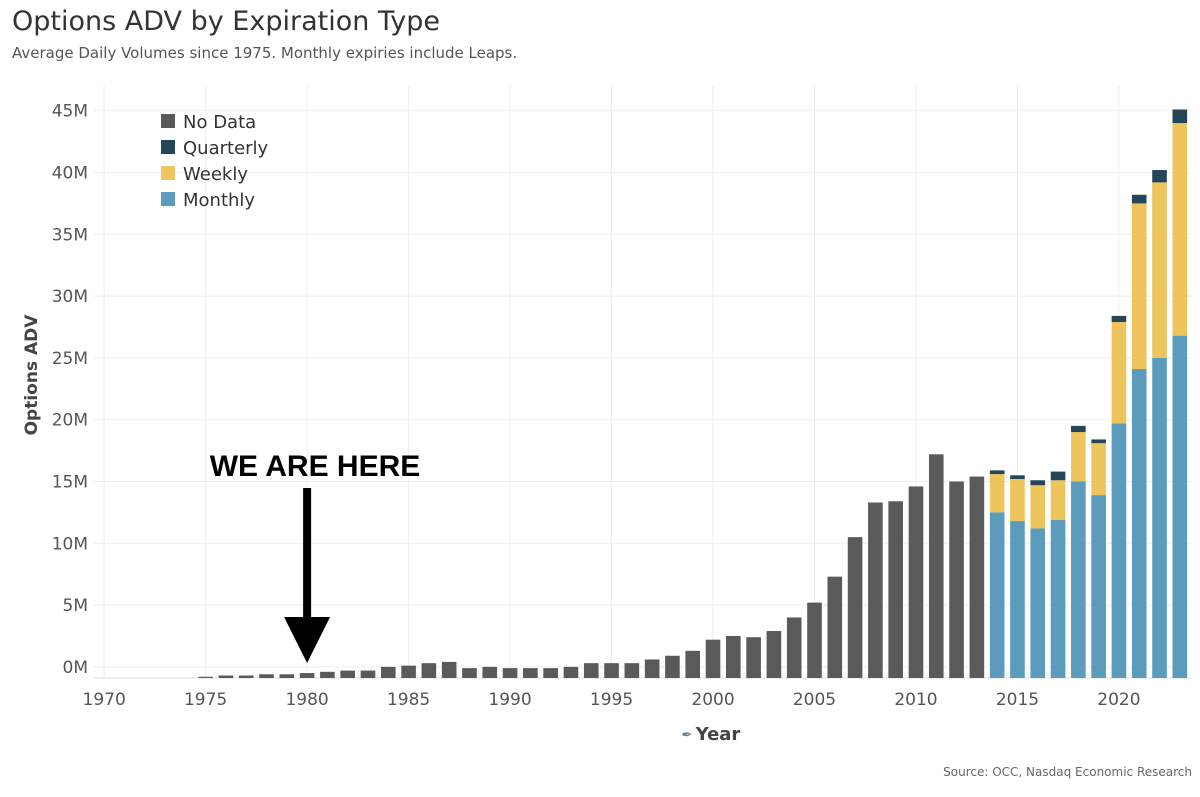  Describe the element at coordinates (348, 674) in the screenshot. I see `bar-no-data-1982` at that location.